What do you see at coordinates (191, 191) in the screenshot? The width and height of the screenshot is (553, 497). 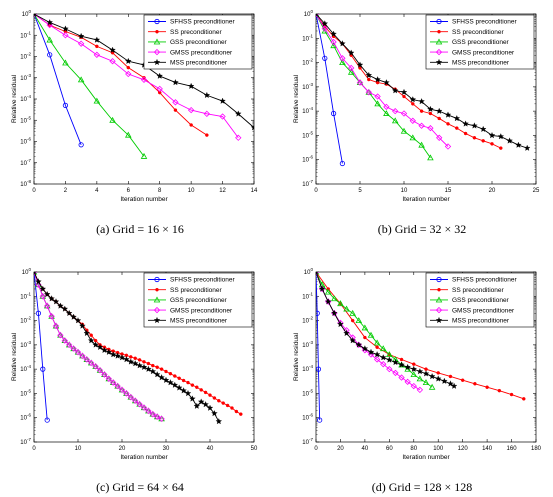 I see `x-tick-label: 10` at bounding box center [191, 191].